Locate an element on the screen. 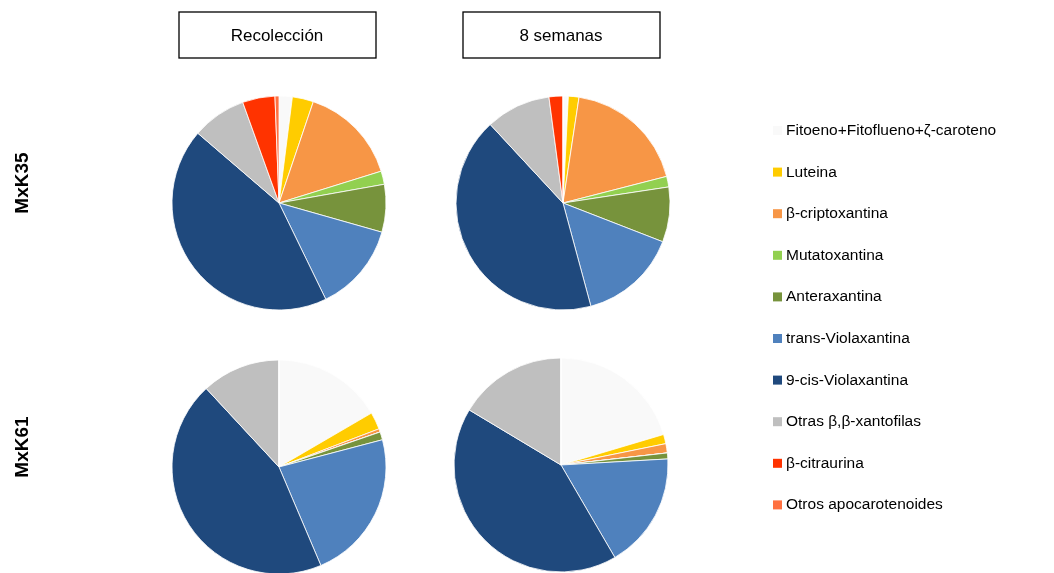  legend-label: 9-cis-Violaxantina is located at coordinates (847, 379).